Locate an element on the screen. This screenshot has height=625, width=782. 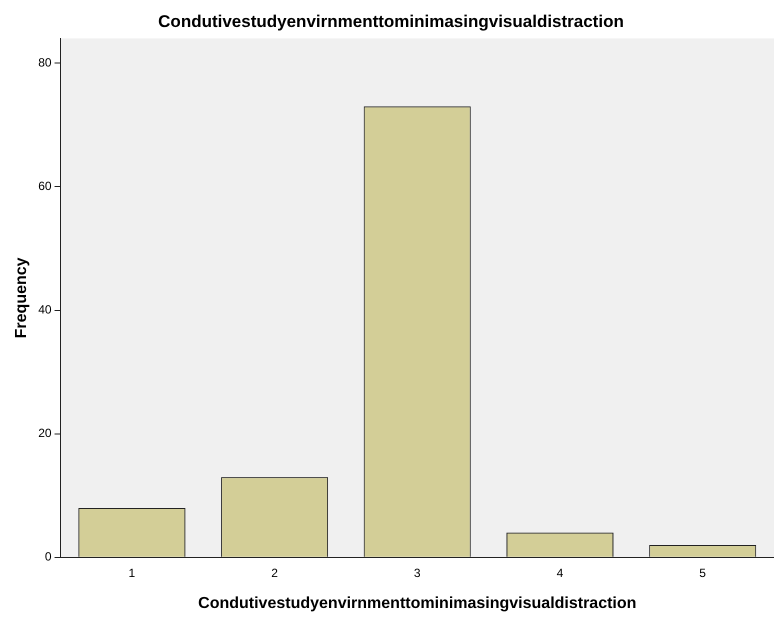
y-tick-label: 40 is located at coordinates (45, 309).